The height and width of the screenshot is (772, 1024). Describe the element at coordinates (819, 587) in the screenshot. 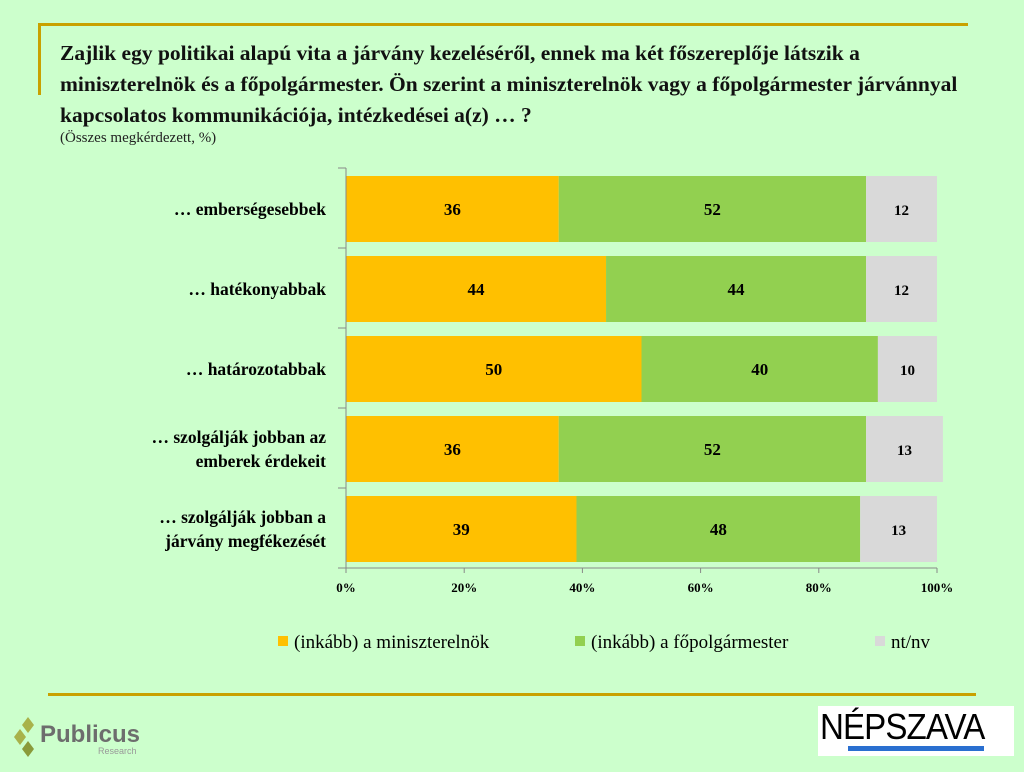

I see `x-tick-label: 80%` at that location.